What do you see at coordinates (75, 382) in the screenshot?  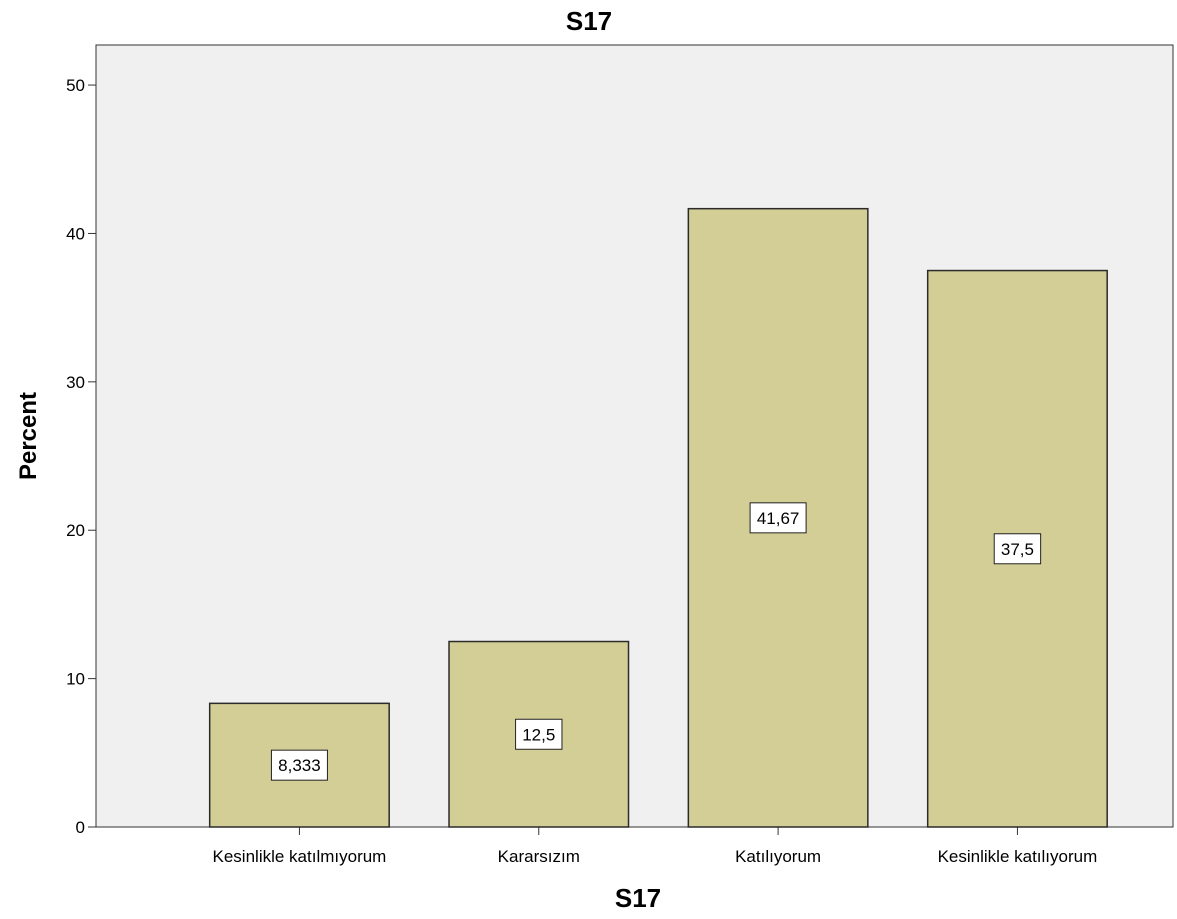 I see `y-tick-label: 30` at bounding box center [75, 382].